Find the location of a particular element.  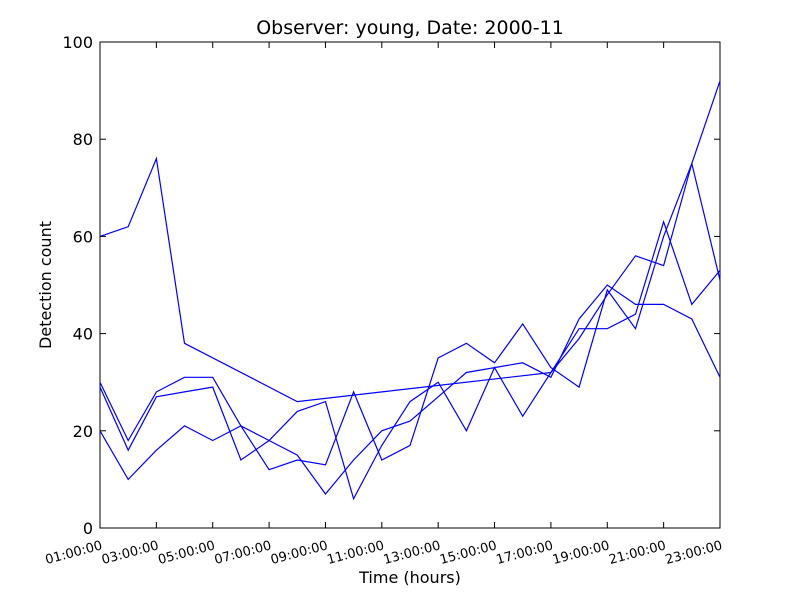

x-tick-label: 11:00:00 is located at coordinates (356, 553).